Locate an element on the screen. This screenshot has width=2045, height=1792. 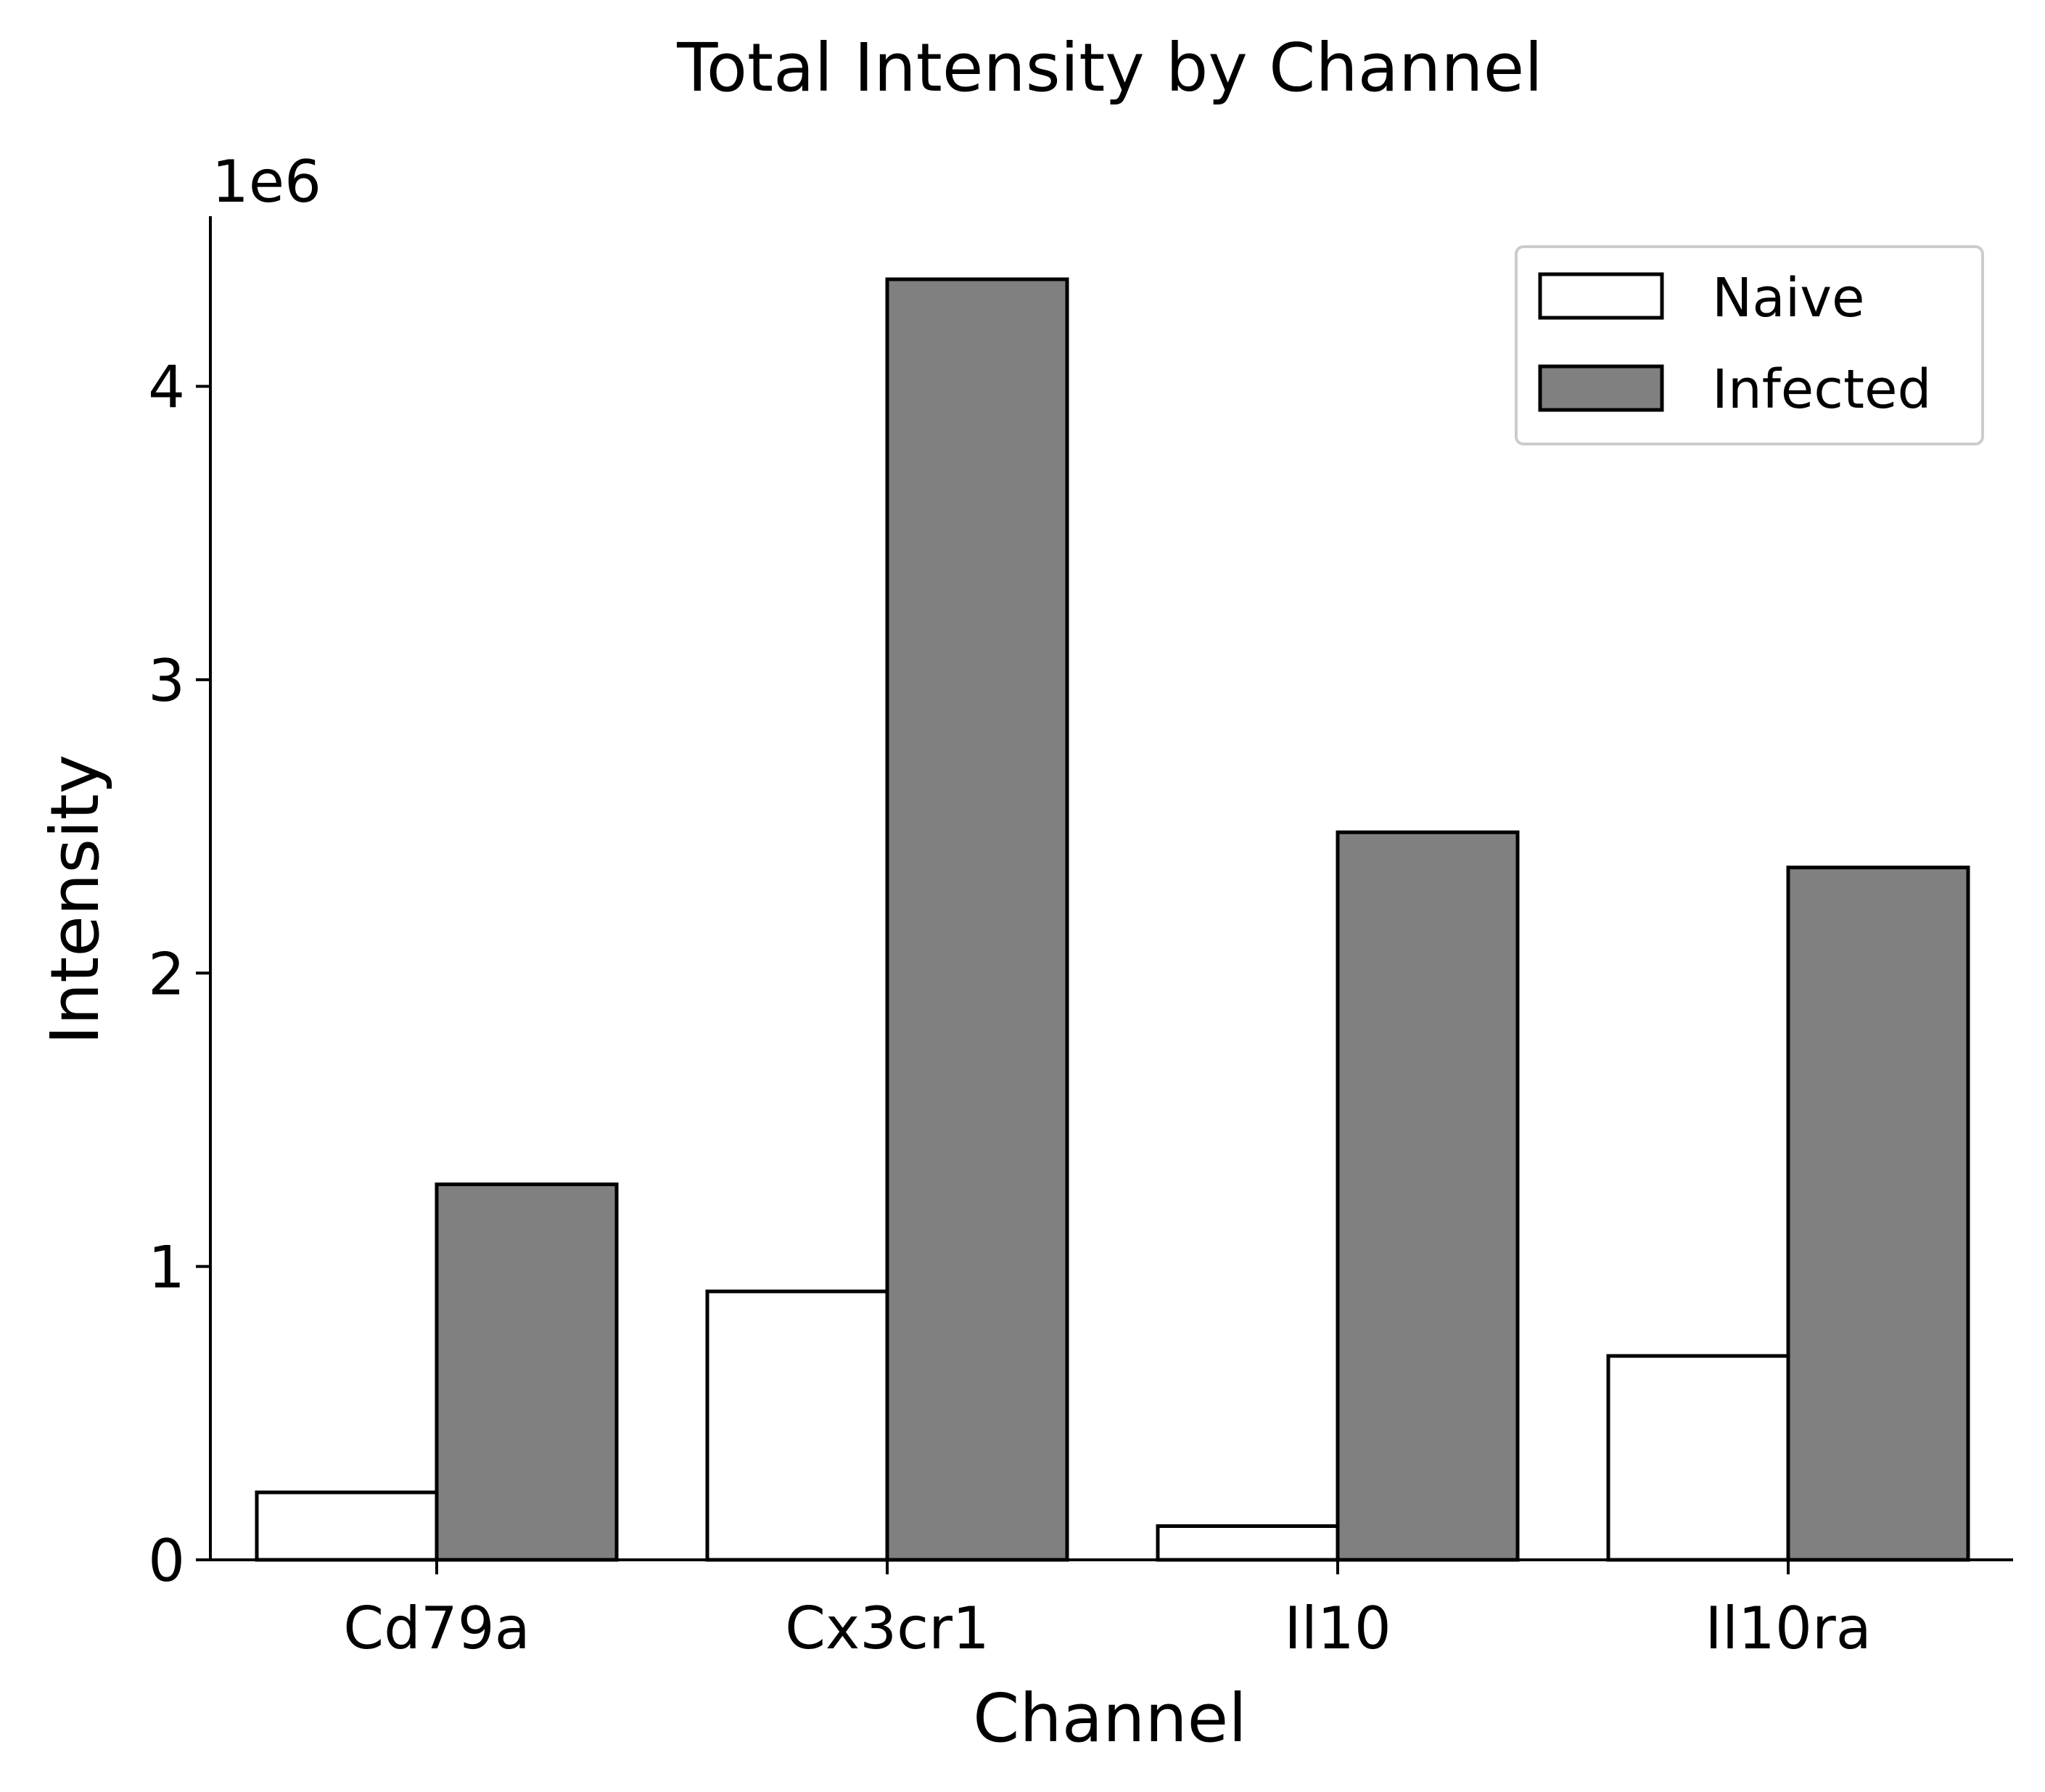
x-axis-ticks: Cd79a Cx3cr1 Il10 Il10ra is located at coordinates (1107, 1611).